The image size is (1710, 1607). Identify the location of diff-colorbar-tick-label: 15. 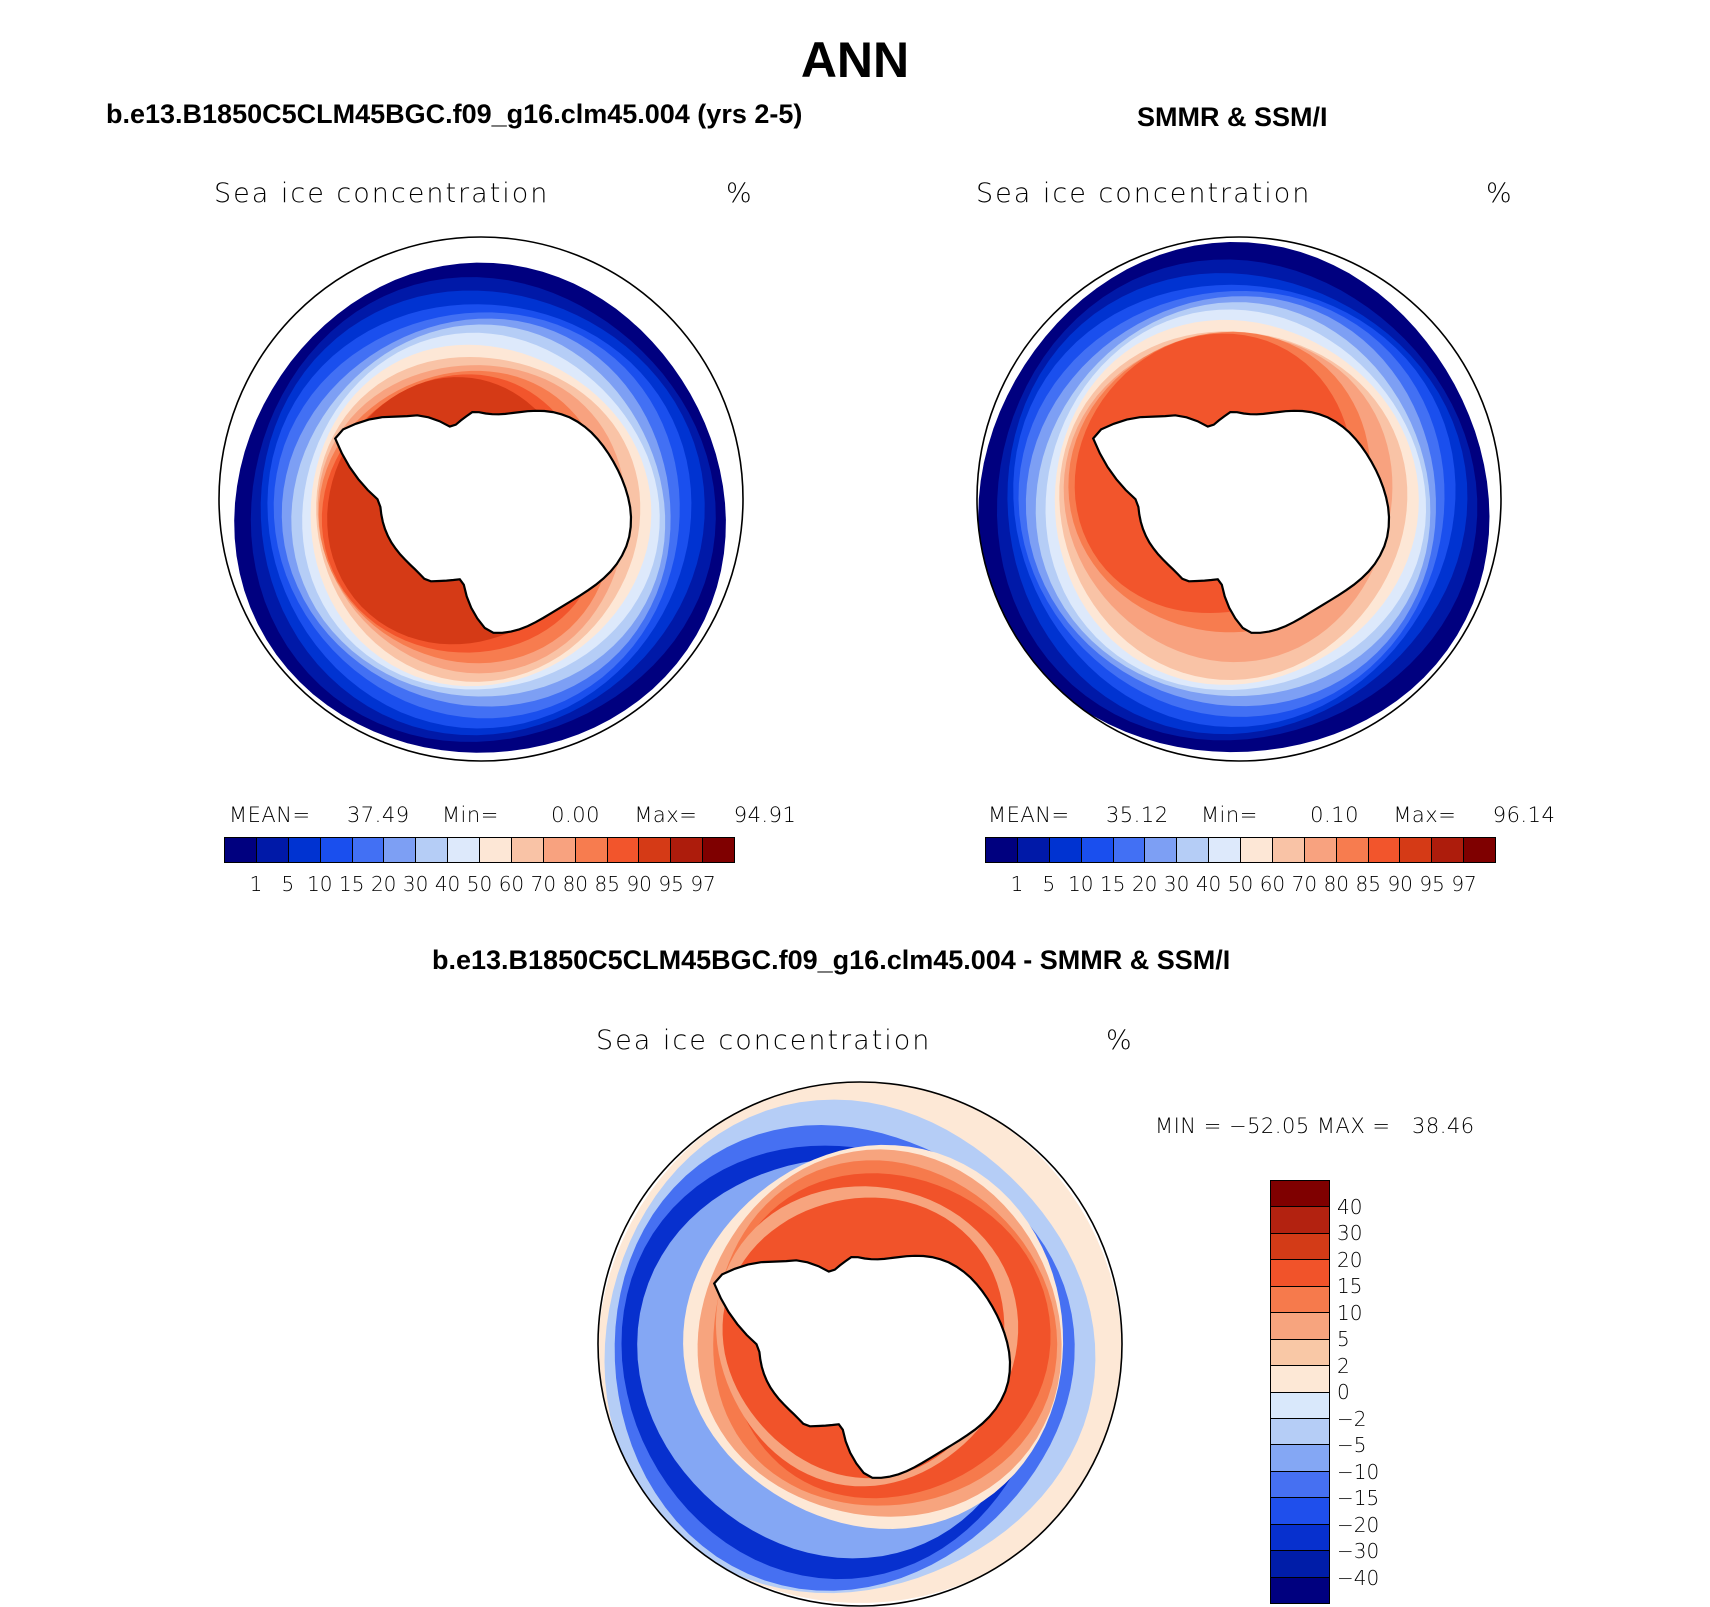
(1350, 1286).